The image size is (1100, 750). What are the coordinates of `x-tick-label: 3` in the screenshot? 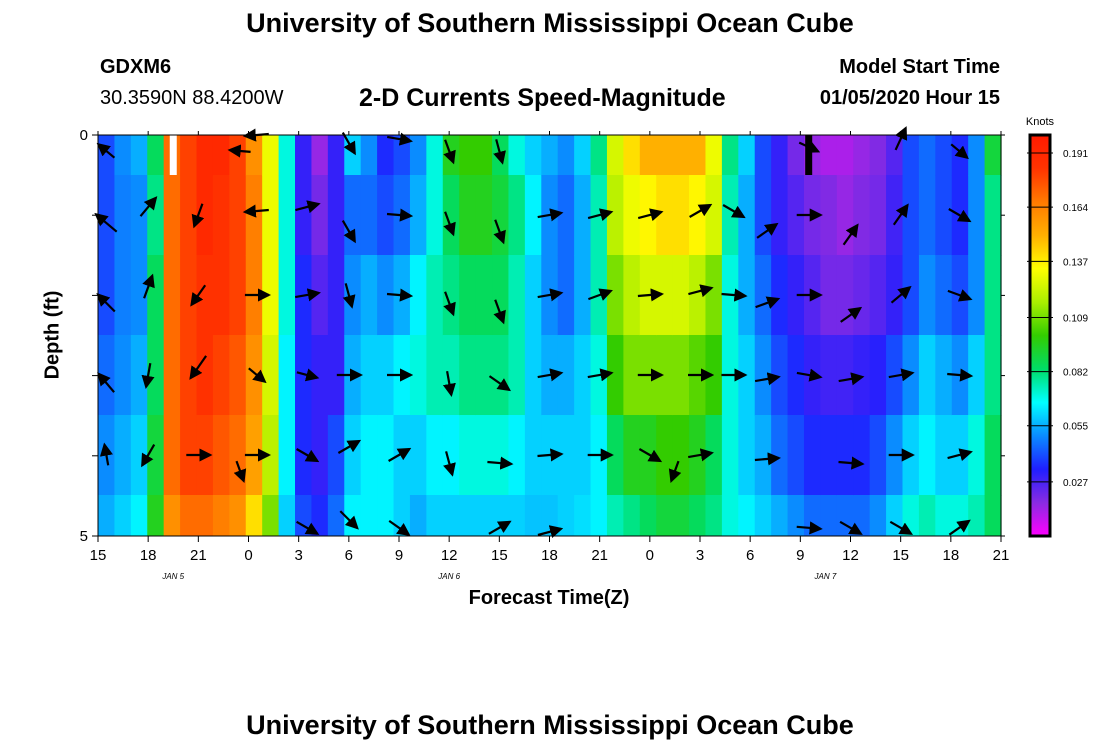 It's located at (298, 555).